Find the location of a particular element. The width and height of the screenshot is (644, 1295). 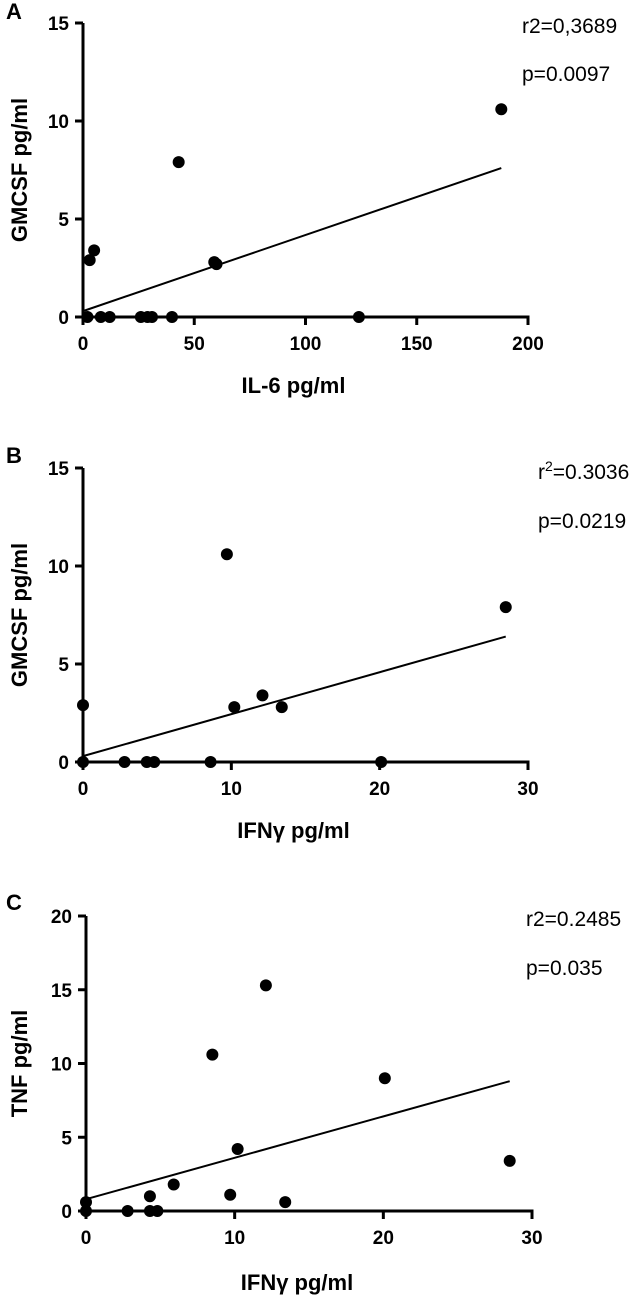

x-axis-title: IL-6 pg/ml is located at coordinates (294, 385).